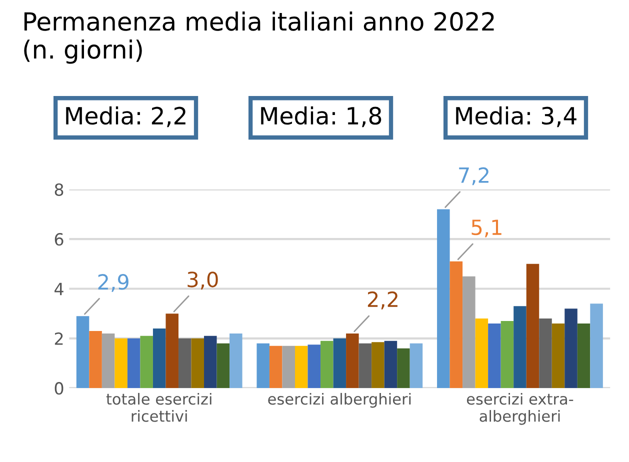  Describe the element at coordinates (126, 117) in the screenshot. I see `text: Media: 2,2` at that location.